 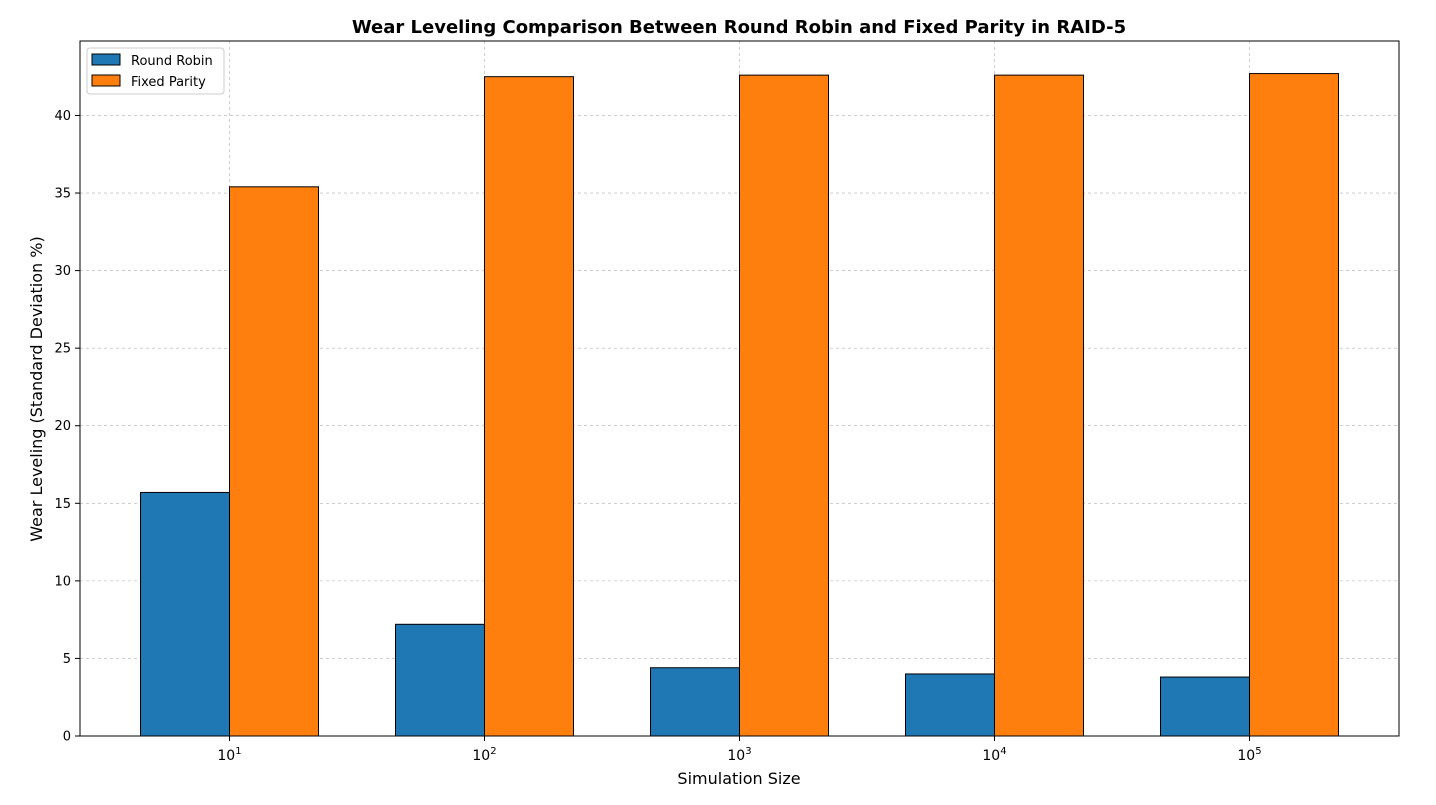 What do you see at coordinates (62, 504) in the screenshot?
I see `y-tick-label: 15` at bounding box center [62, 504].